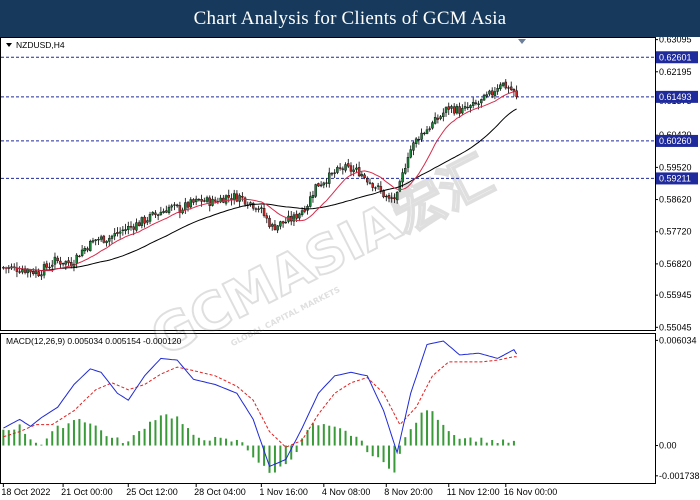  What do you see at coordinates (522, 41) in the screenshot?
I see `chart-shift-marker-icon` at bounding box center [522, 41].